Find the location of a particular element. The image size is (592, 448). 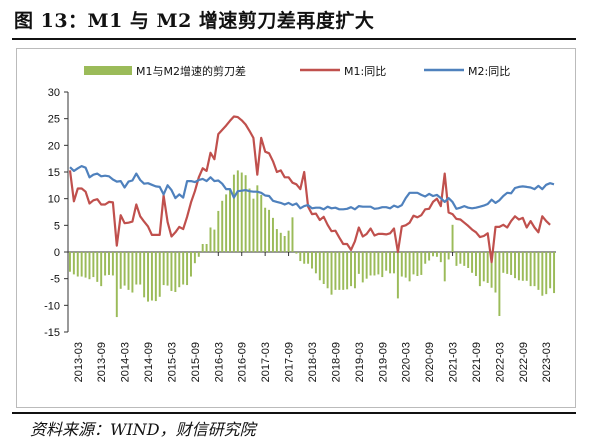

x-tick-label: 2014-03 is located at coordinates (126, 362).